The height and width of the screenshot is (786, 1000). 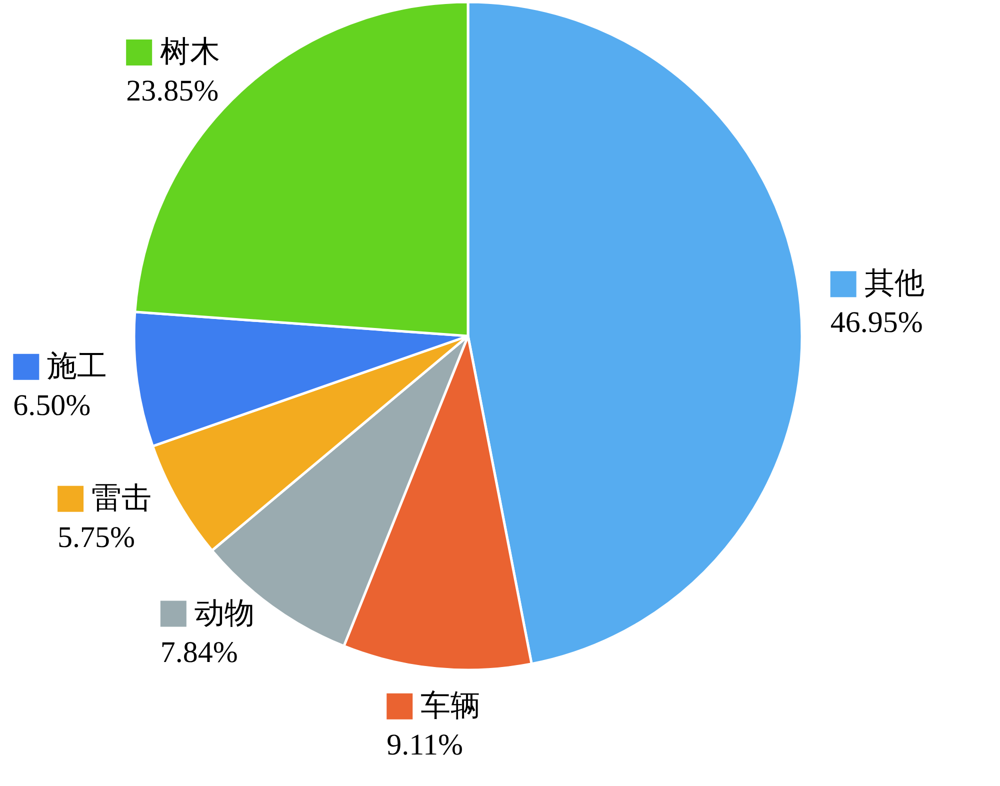 What do you see at coordinates (199, 652) in the screenshot?
I see `data-label: 7.84%` at bounding box center [199, 652].